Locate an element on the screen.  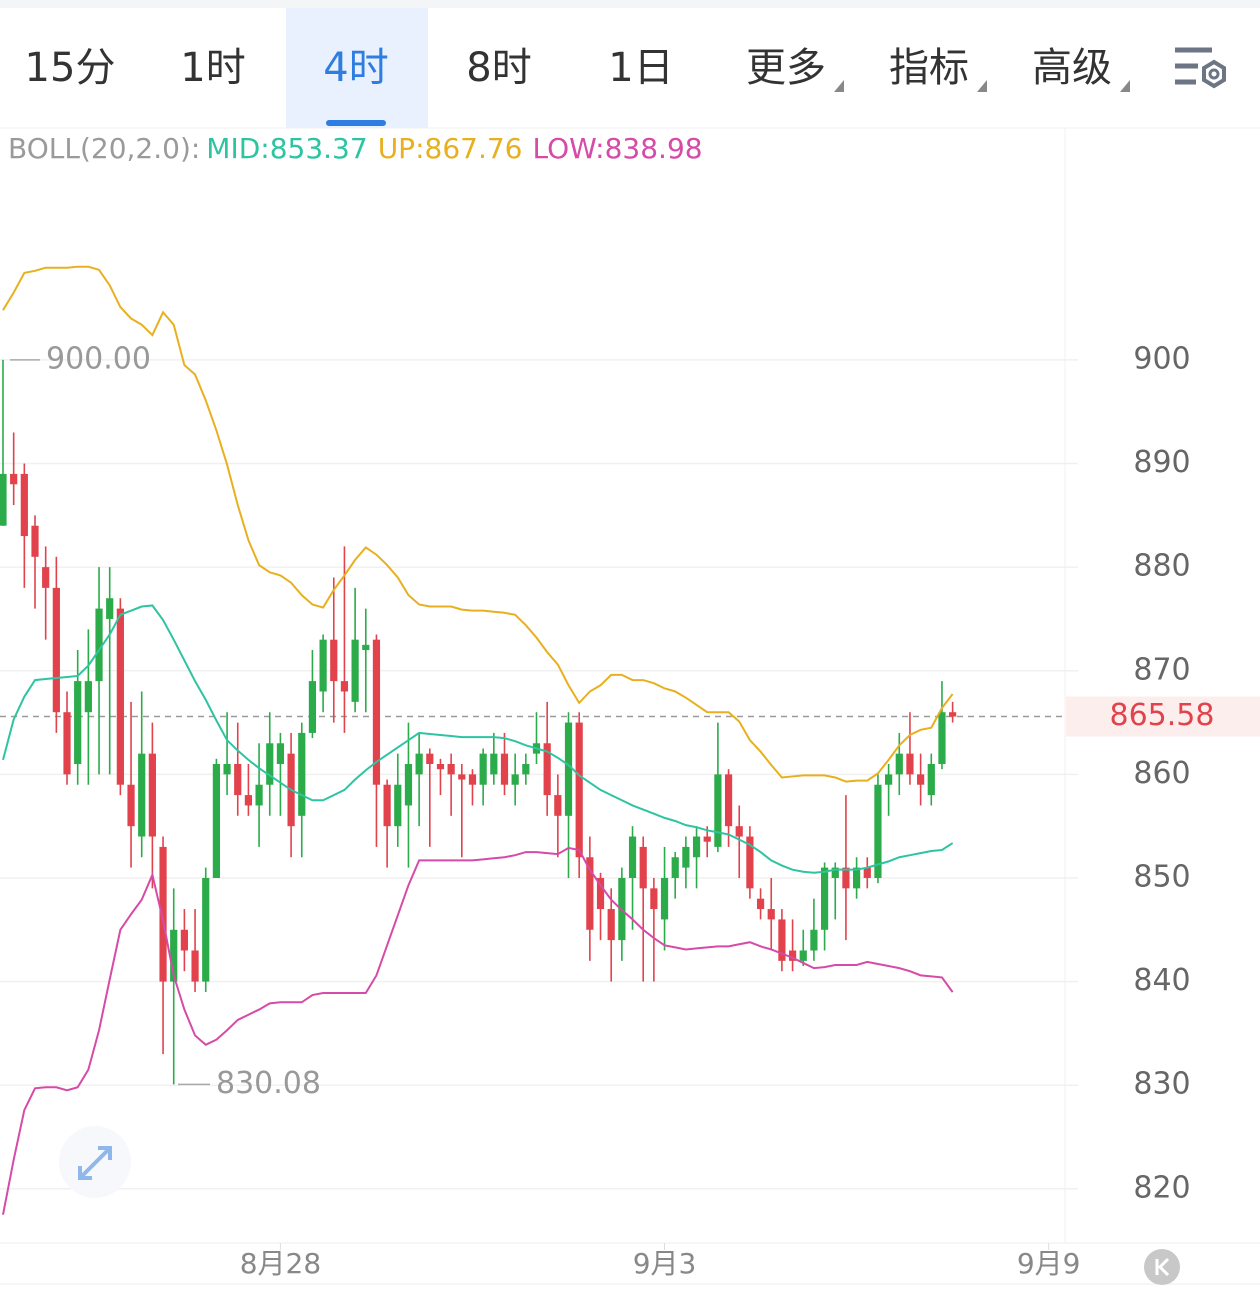
tab-highlight is located at coordinates (357, 68).